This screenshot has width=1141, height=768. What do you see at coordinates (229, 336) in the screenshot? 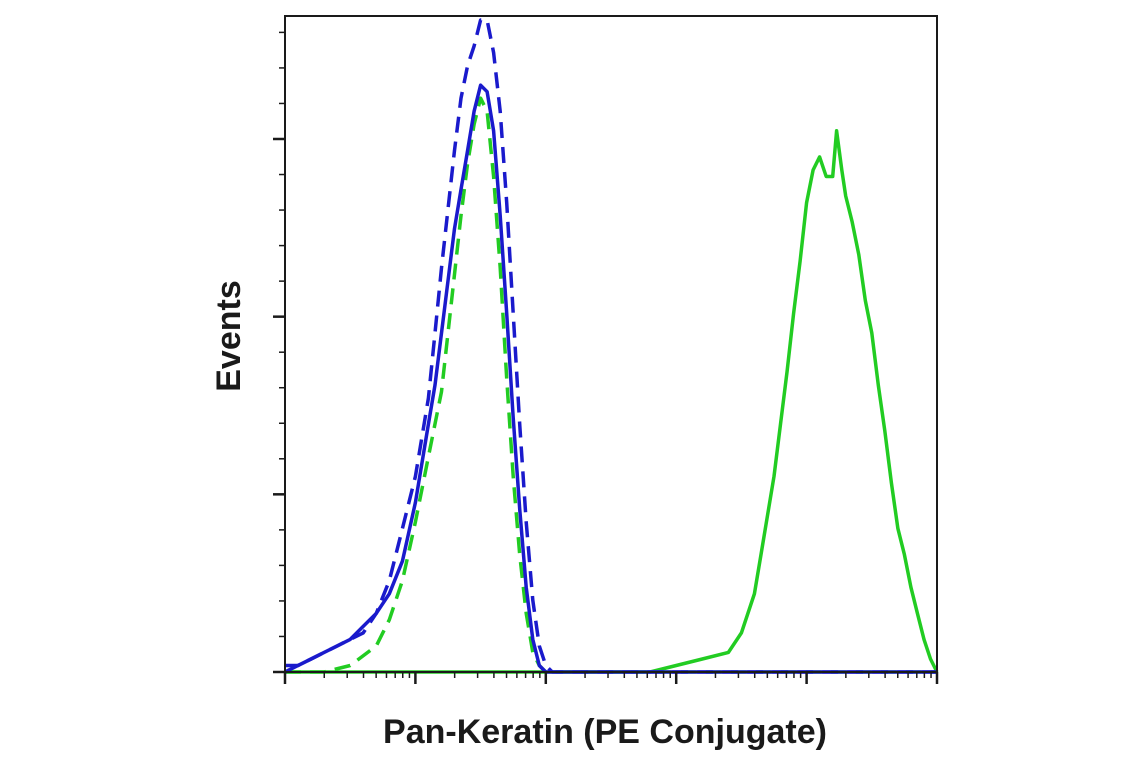
I see `y-axis-title: Events` at bounding box center [229, 336].